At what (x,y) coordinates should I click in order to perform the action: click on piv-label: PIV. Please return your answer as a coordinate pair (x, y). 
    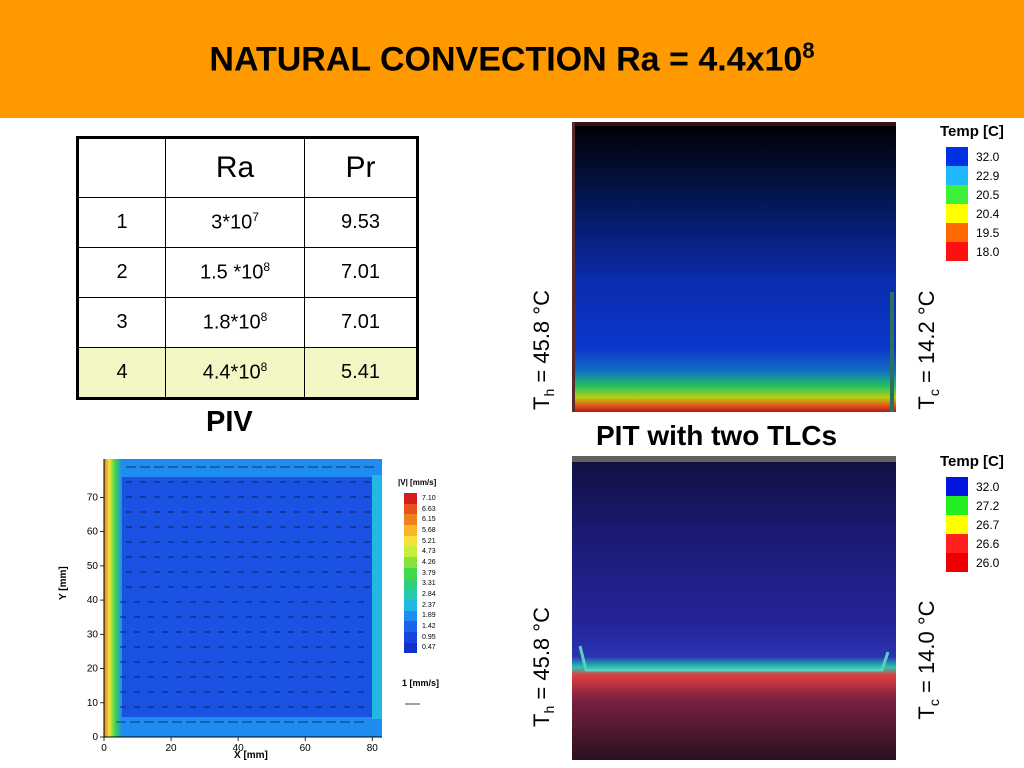
    Looking at the image, I should click on (229, 422).